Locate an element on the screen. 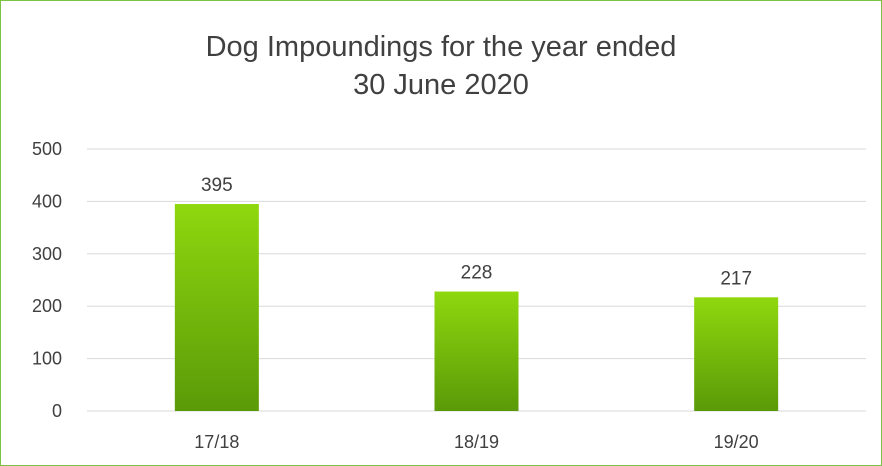  data-label: 395 is located at coordinates (217, 185).